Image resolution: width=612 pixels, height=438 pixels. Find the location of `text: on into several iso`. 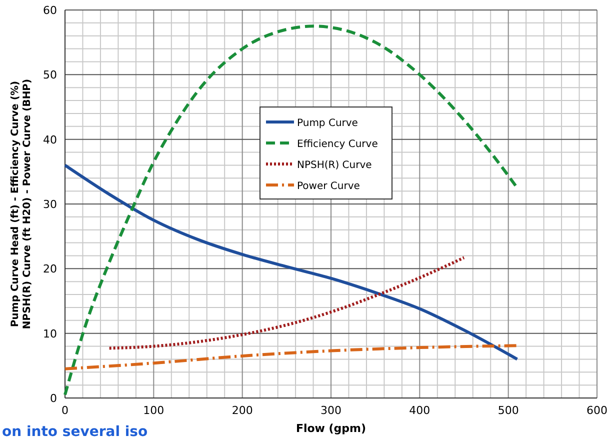

text: on into several iso is located at coordinates (75, 431).